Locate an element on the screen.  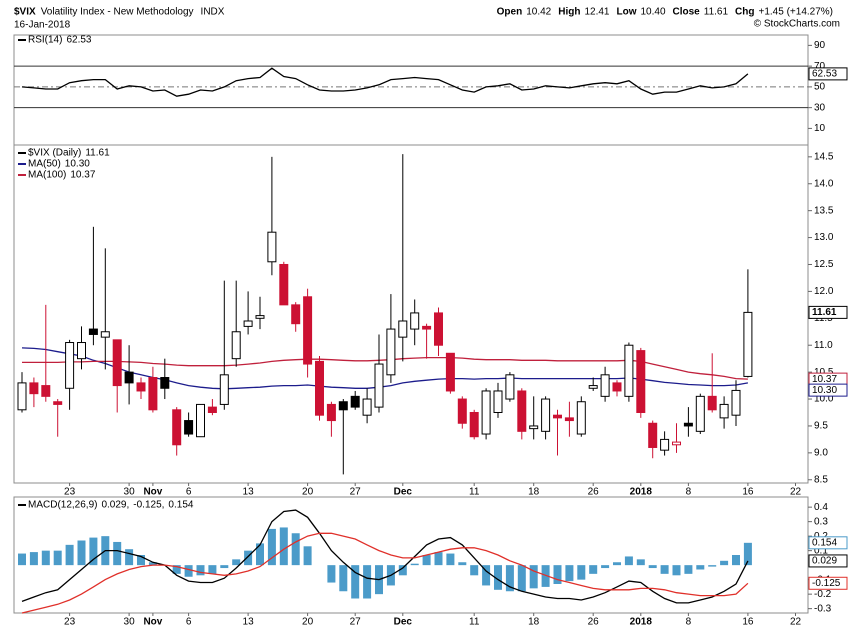
x-tick-label: 26 is located at coordinates (594, 622).